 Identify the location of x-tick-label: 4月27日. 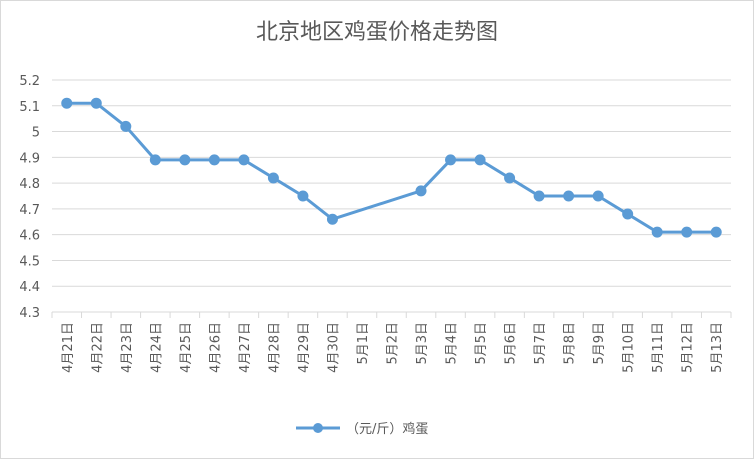
(245, 347).